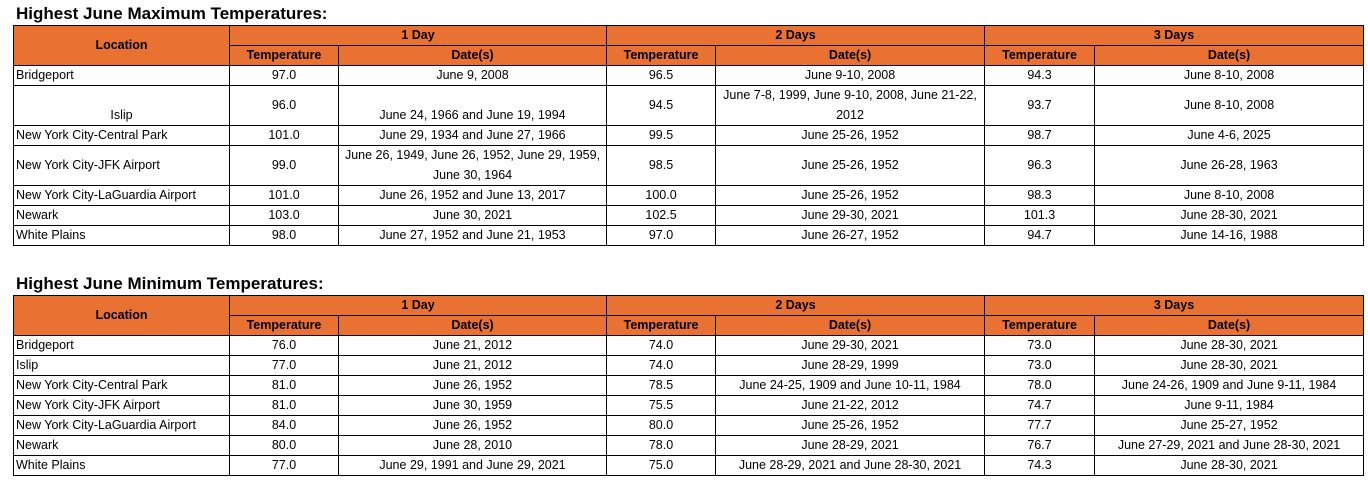 The height and width of the screenshot is (482, 1368). Describe the element at coordinates (121, 465) in the screenshot. I see `location-cell: White Plains` at that location.